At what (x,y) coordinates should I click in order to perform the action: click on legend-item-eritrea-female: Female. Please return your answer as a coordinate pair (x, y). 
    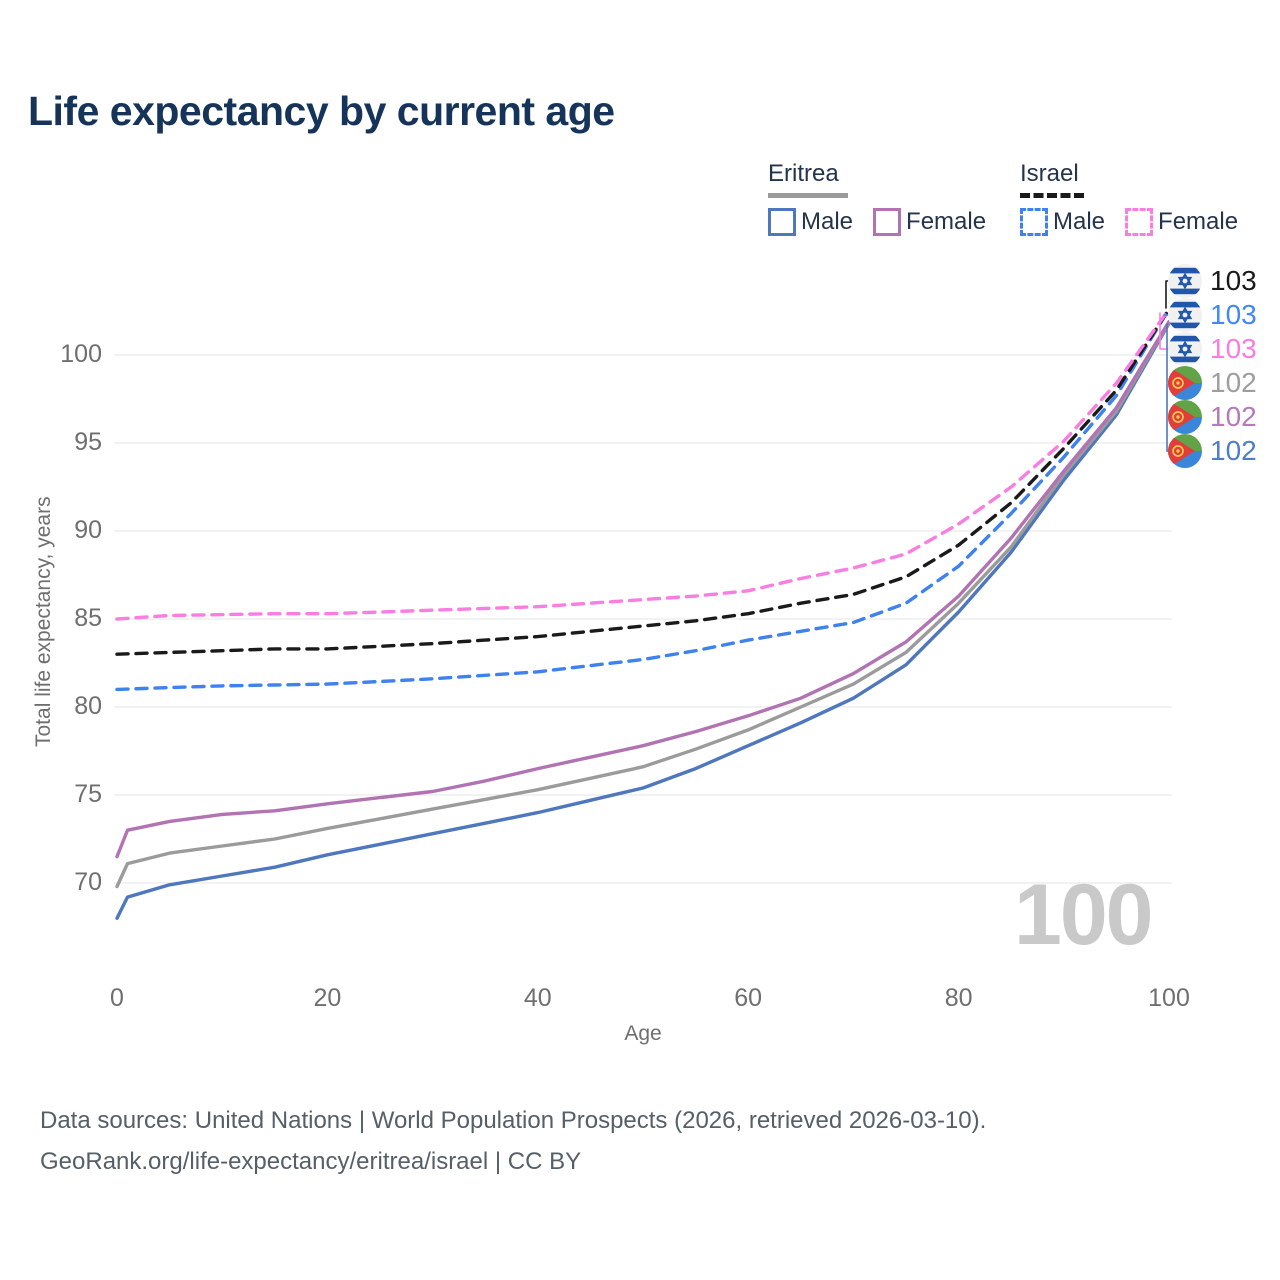
    Looking at the image, I should click on (929, 222).